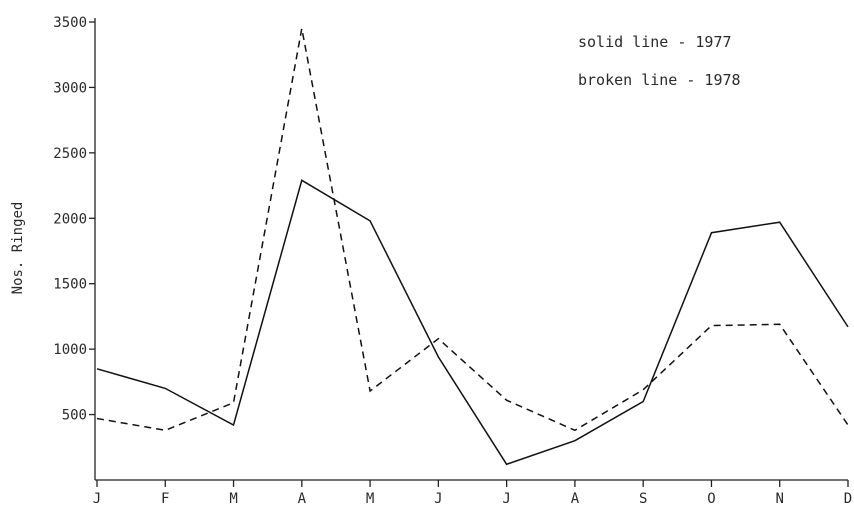 The image size is (854, 513). Describe the element at coordinates (165, 499) in the screenshot. I see `x-tick-label: F` at that location.